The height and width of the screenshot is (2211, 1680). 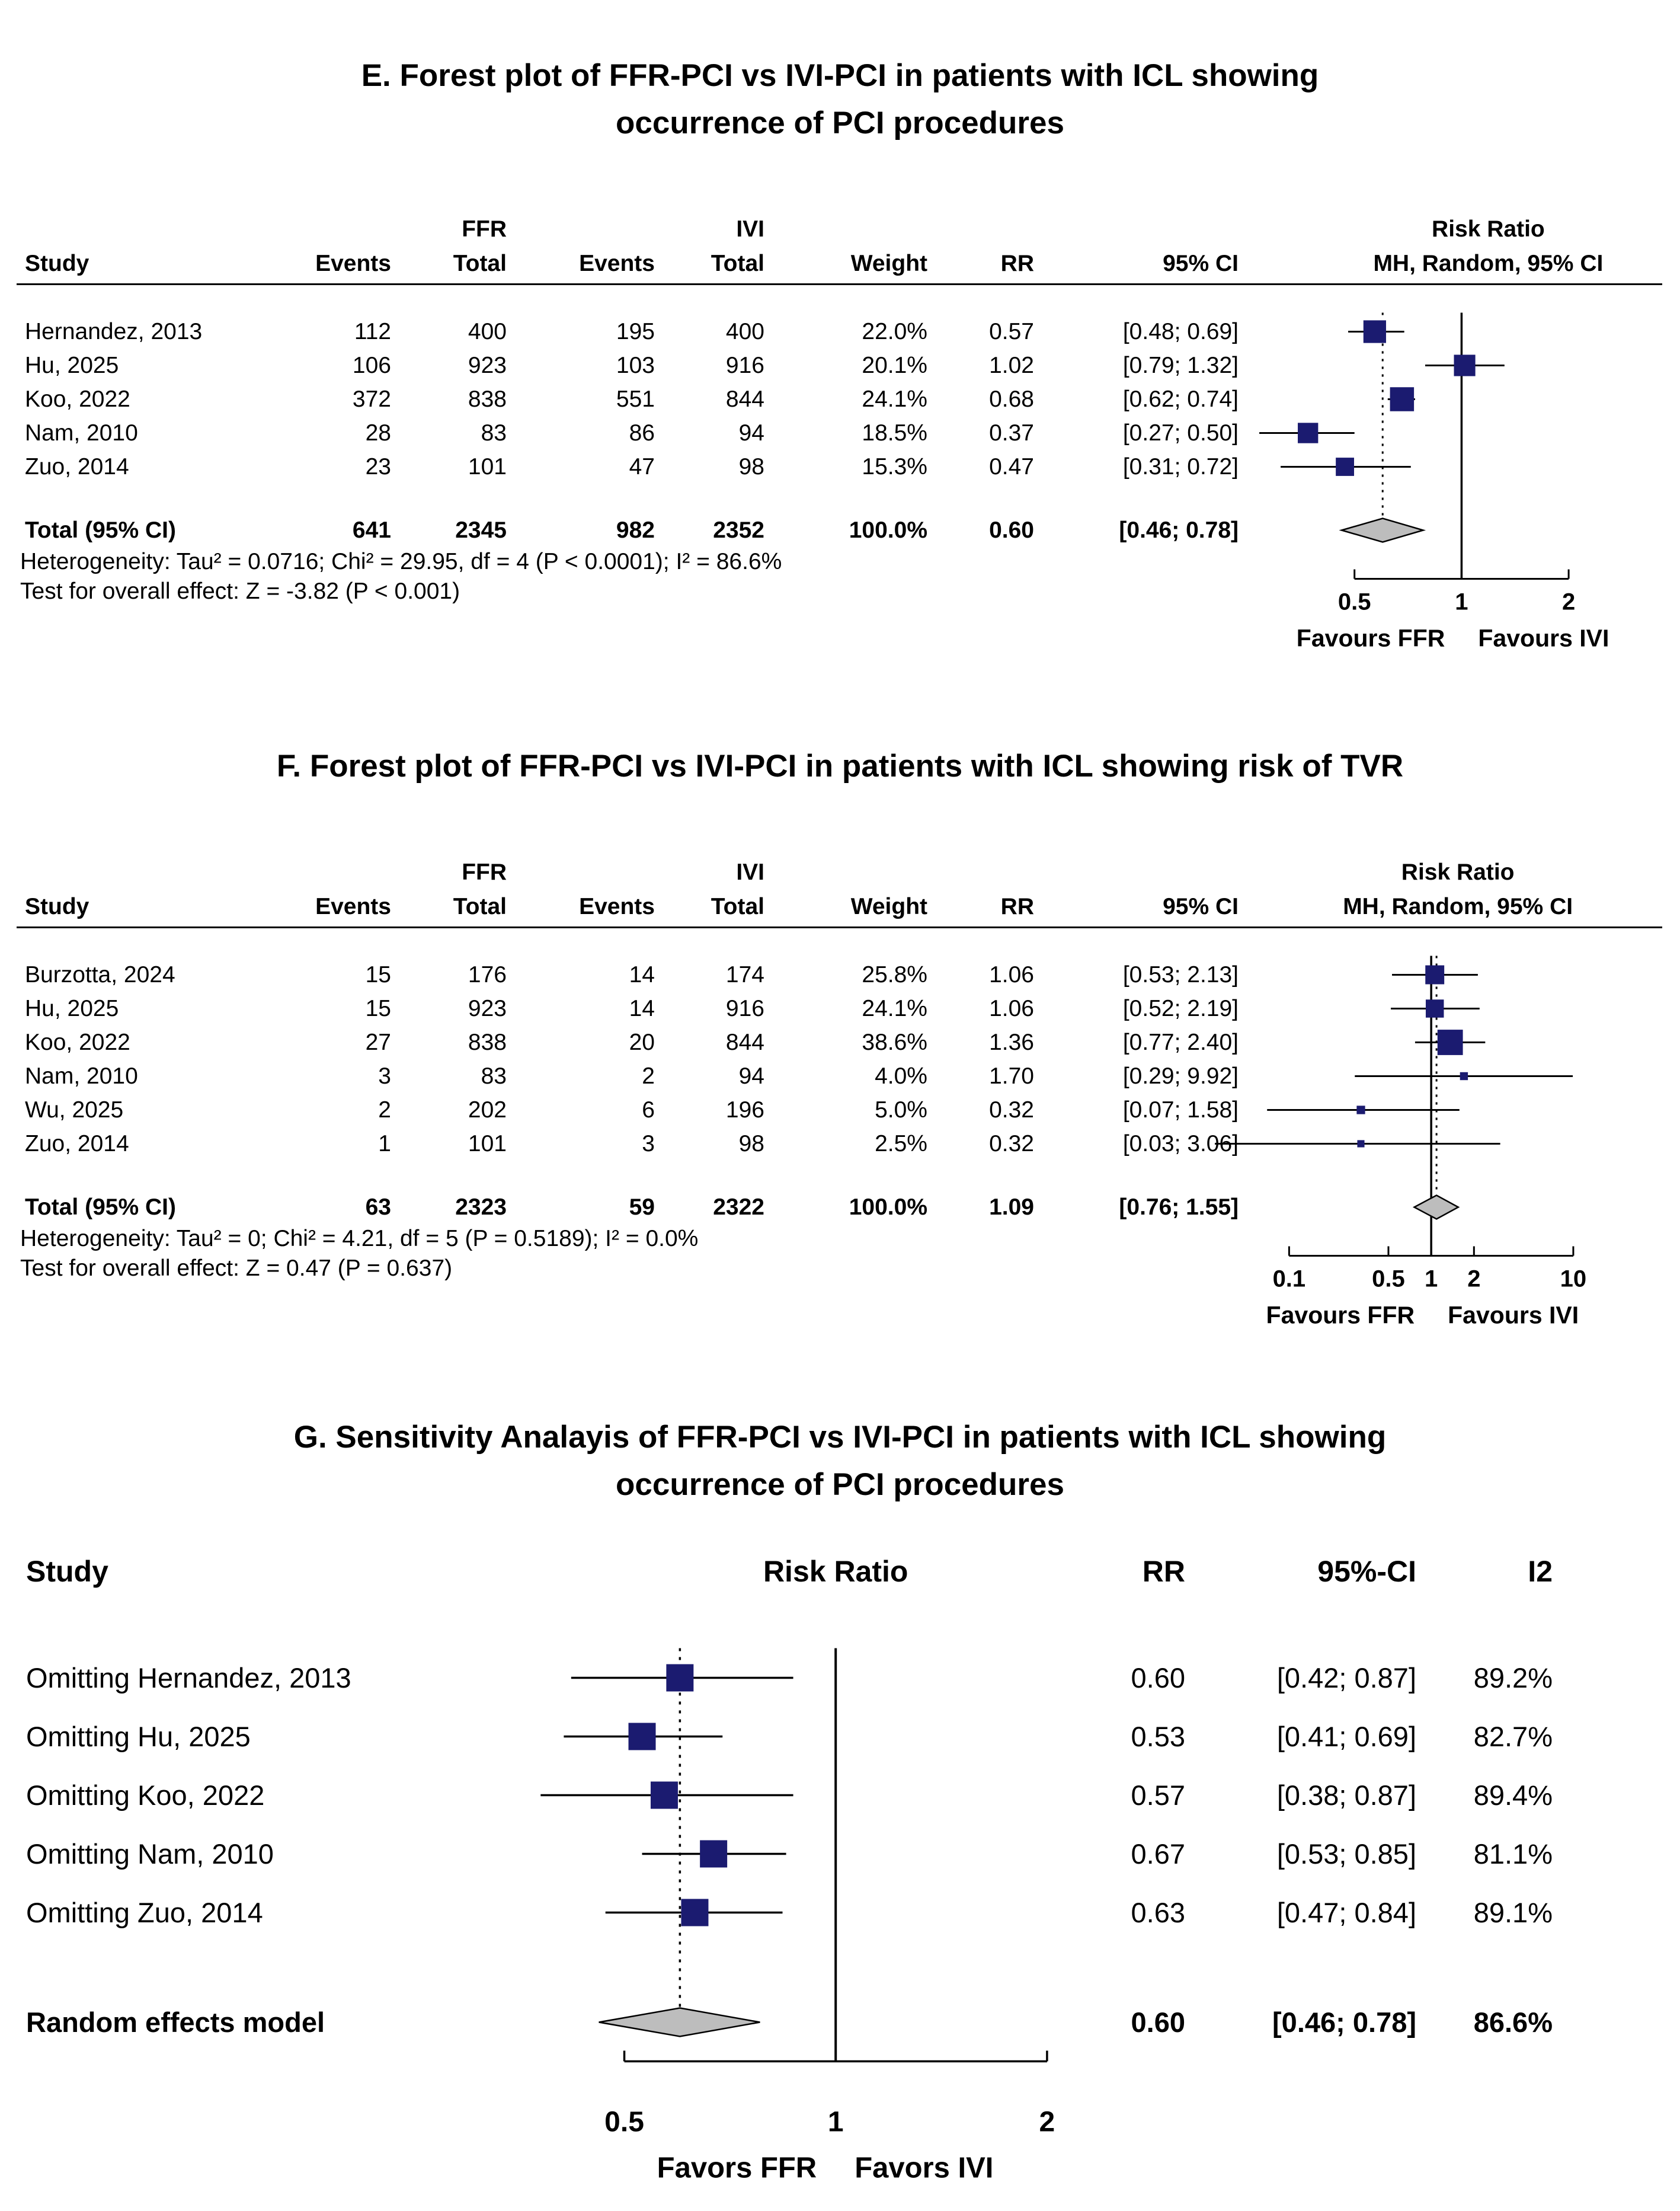 I want to click on header-weight: Weight, so click(x=888, y=263).